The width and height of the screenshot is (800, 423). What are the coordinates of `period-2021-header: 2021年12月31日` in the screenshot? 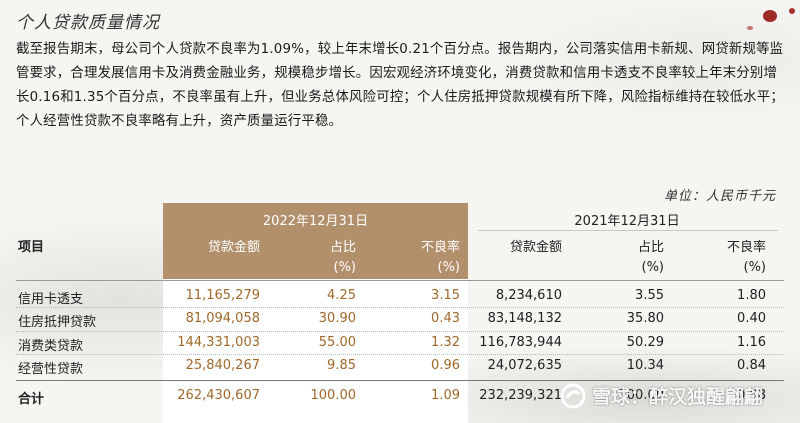 It's located at (627, 221).